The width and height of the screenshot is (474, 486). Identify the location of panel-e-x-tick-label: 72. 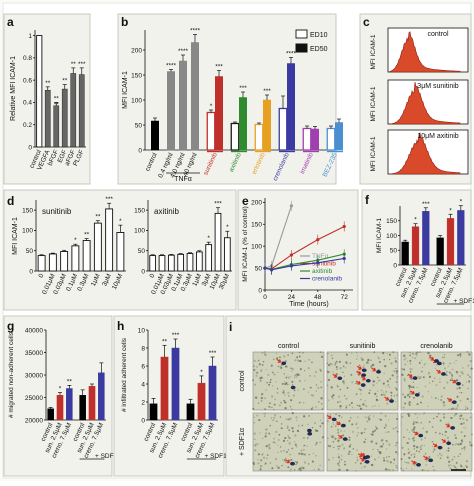
(345, 297).